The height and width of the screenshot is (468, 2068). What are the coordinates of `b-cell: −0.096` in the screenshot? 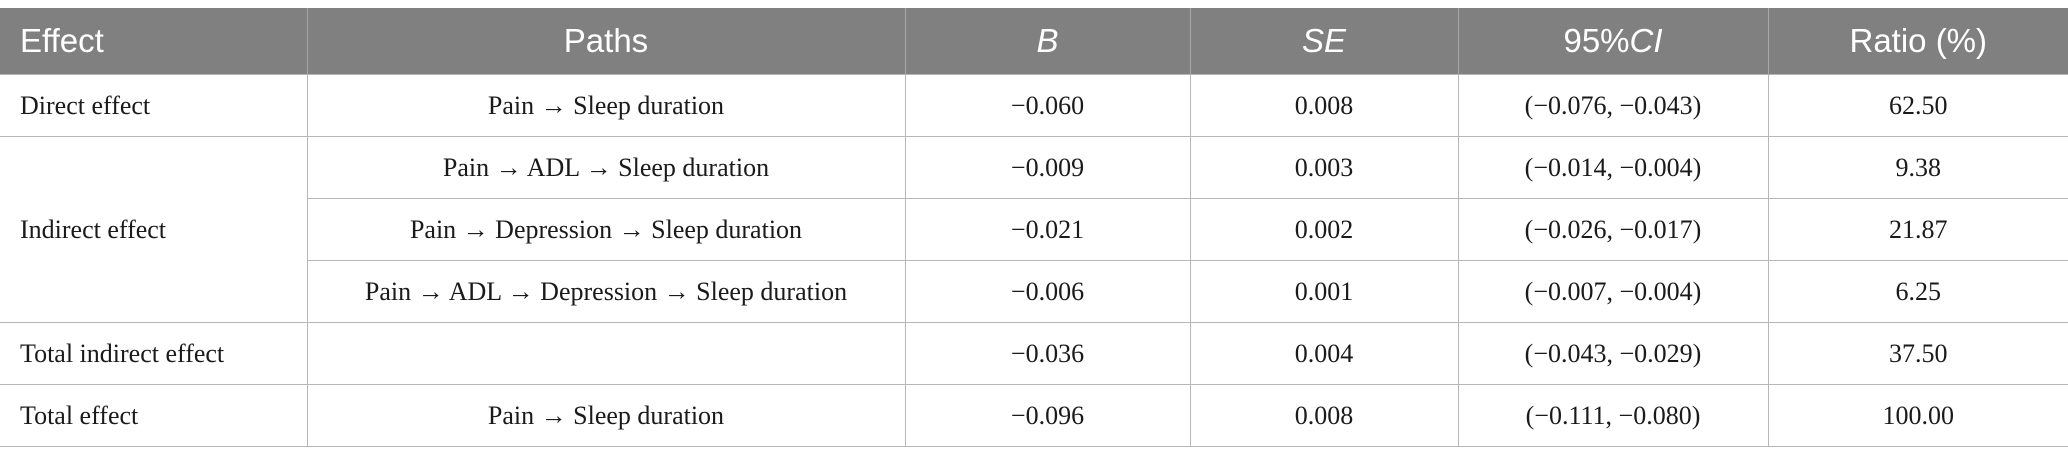 It's located at (1047, 415).